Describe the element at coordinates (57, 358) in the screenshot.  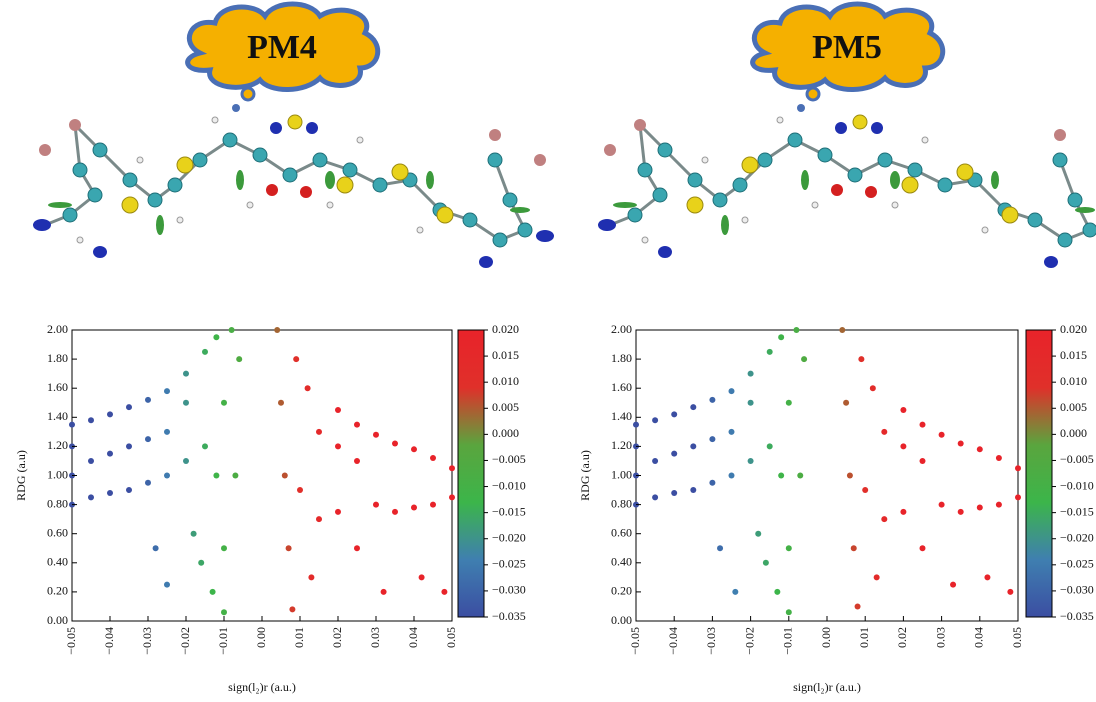
I see `y-tick-label: 1.80` at that location.